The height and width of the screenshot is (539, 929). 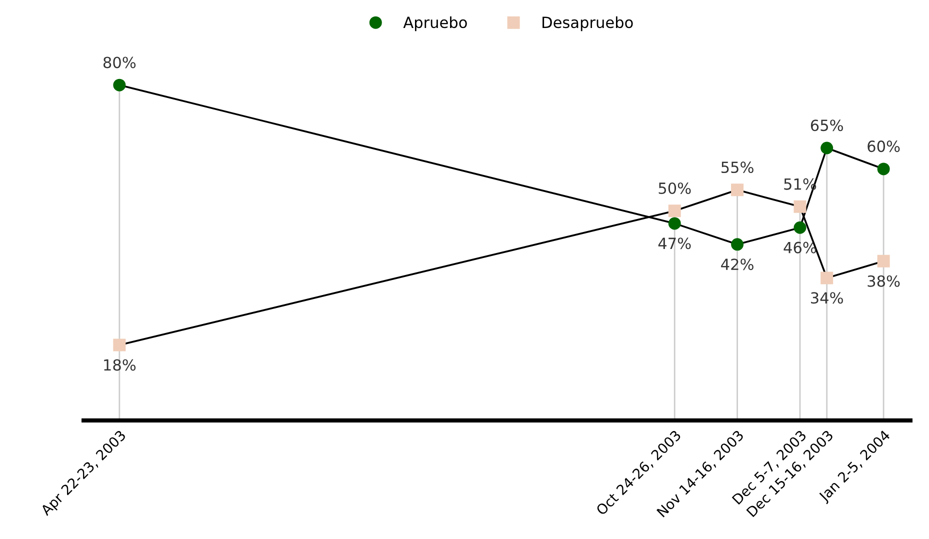 What do you see at coordinates (674, 188) in the screenshot?
I see `data-label: 50%` at bounding box center [674, 188].